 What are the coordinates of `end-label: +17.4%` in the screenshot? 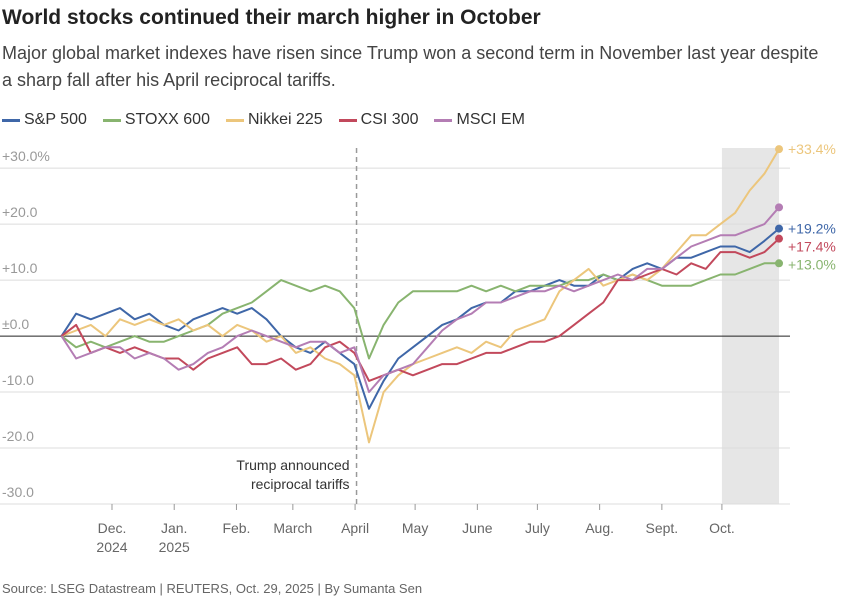 It's located at (812, 247).